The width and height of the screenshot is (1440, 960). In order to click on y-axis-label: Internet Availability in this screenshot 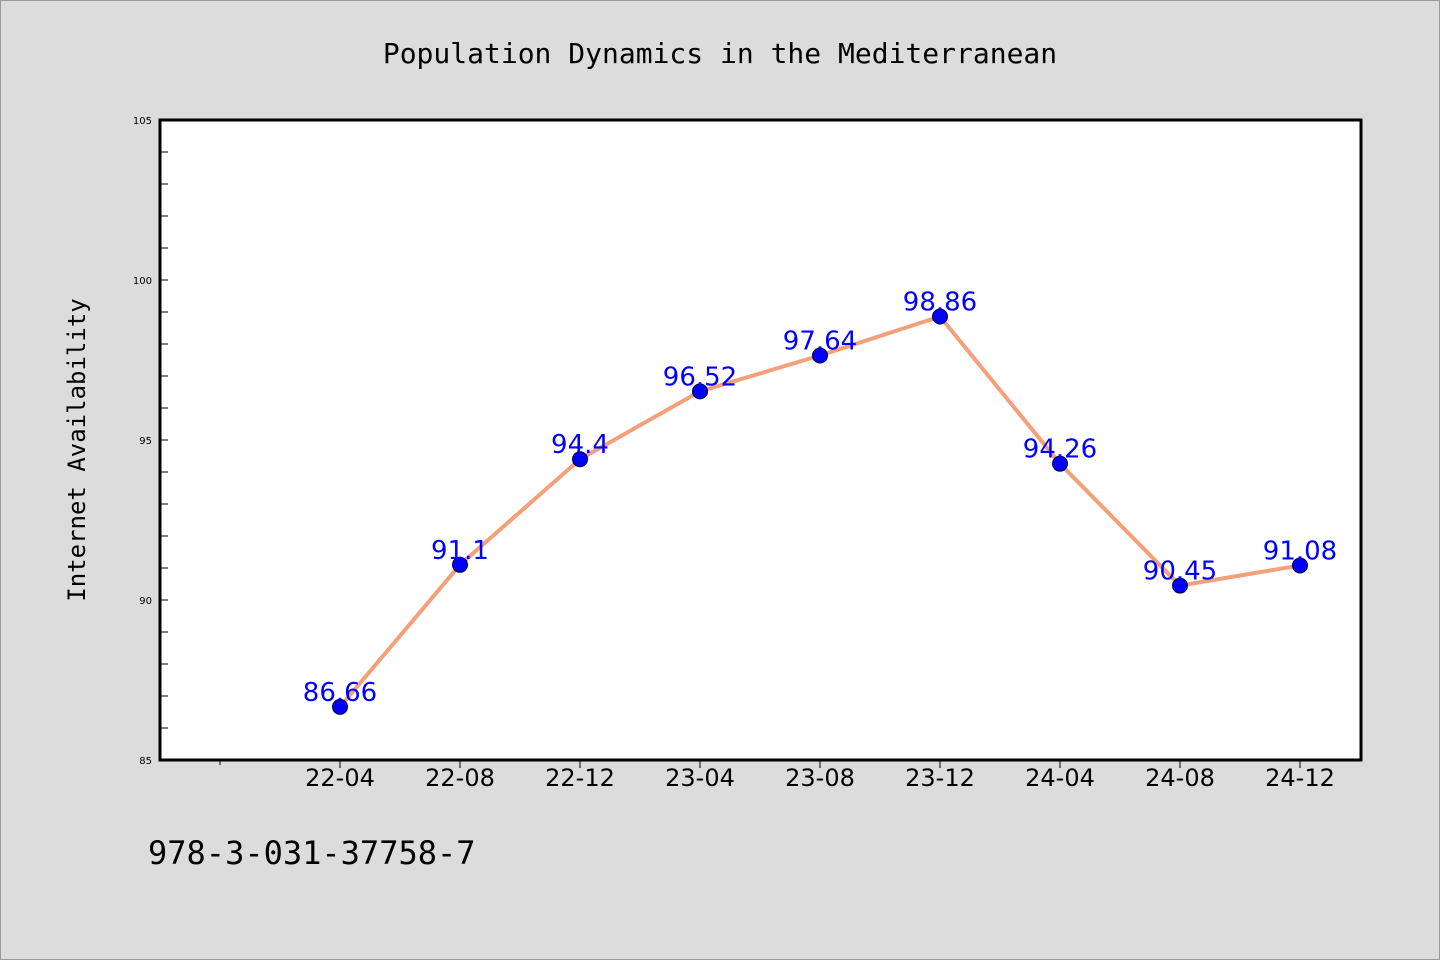, I will do `click(77, 449)`.